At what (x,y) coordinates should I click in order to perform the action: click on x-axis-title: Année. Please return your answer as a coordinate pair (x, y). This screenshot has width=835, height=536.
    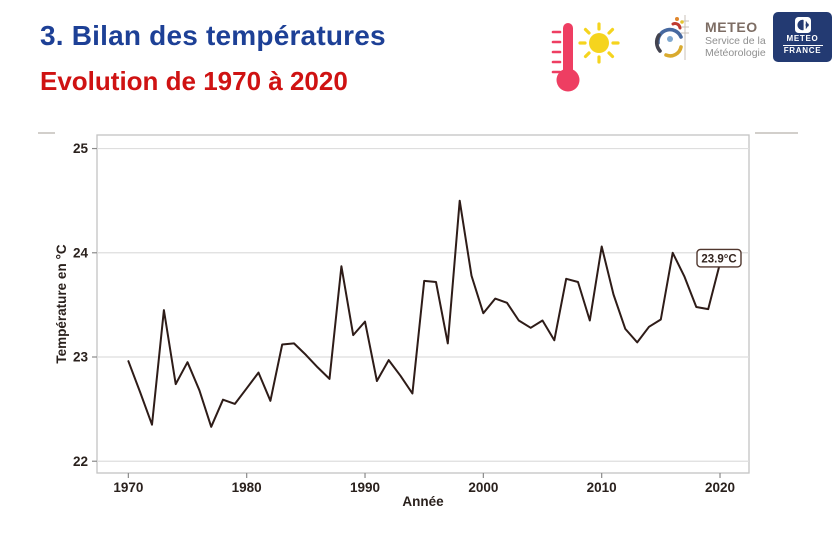
    Looking at the image, I should click on (423, 501).